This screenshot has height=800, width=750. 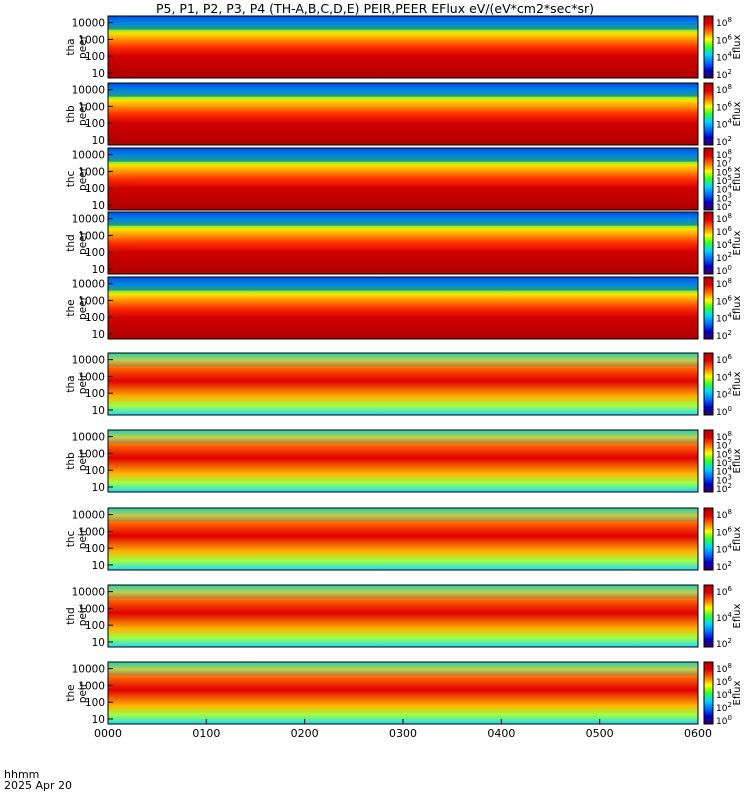 What do you see at coordinates (71, 615) in the screenshot?
I see `y-axis-label-probe: thd` at bounding box center [71, 615].